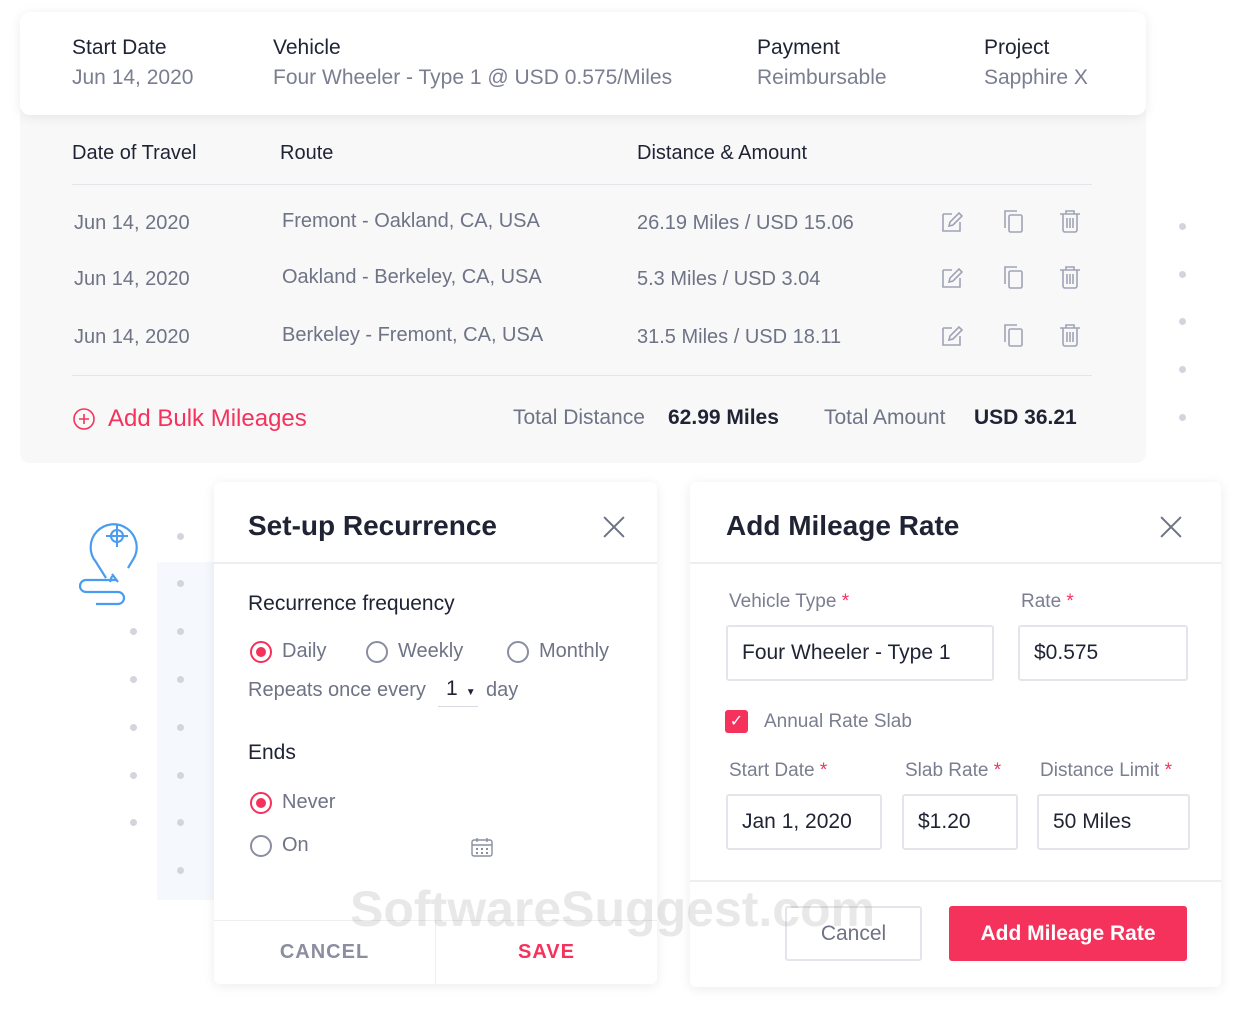 The image size is (1244, 1011). Describe the element at coordinates (279, 845) in the screenshot. I see `radio-on: On` at that location.